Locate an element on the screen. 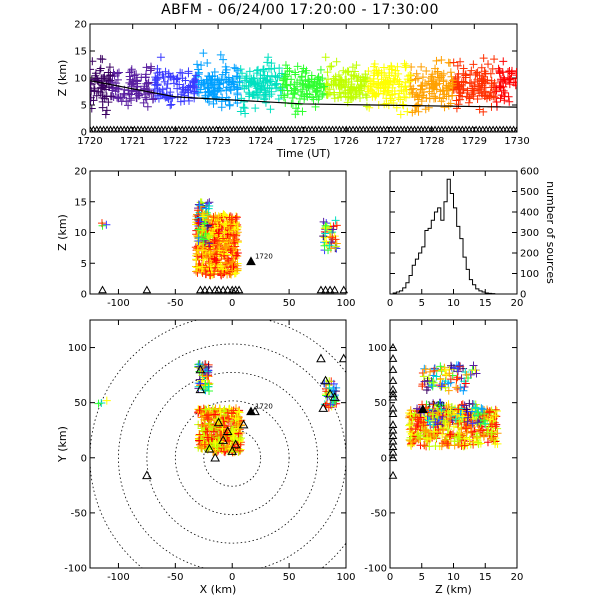 This screenshot has width=600, height=600. panel-z-y: 0 5 10 15 20 -100 -50 0 50 100 Z (km) 1720 is located at coordinates (443, 457).